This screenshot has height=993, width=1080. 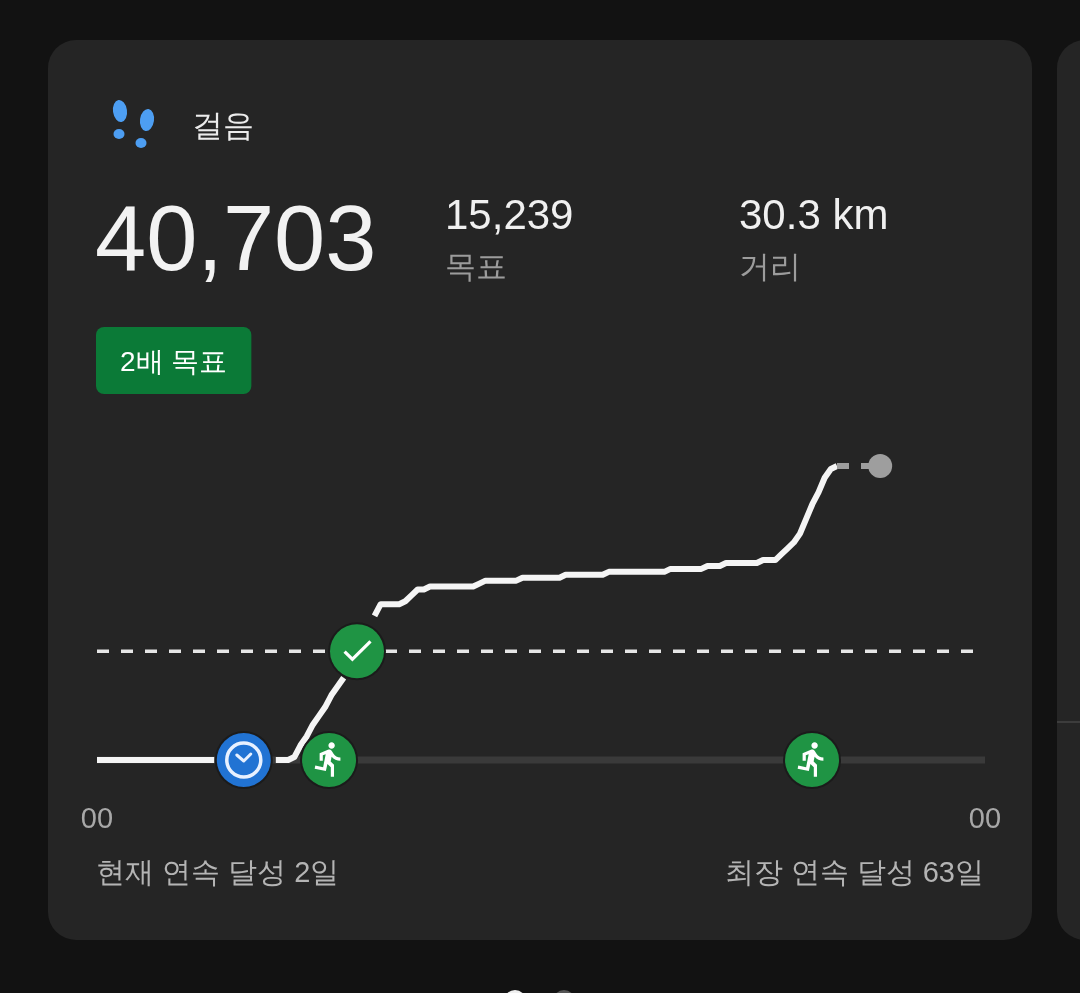 I want to click on text: 목표, so click(x=476, y=266).